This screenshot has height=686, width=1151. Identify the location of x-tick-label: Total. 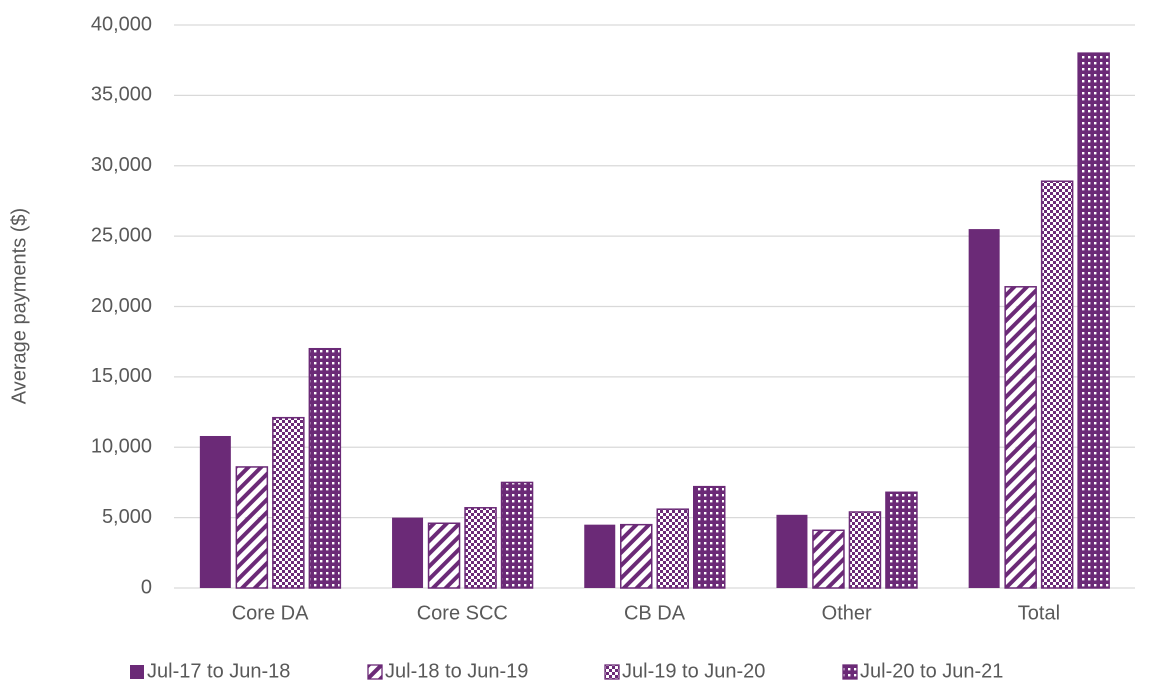
(1039, 613).